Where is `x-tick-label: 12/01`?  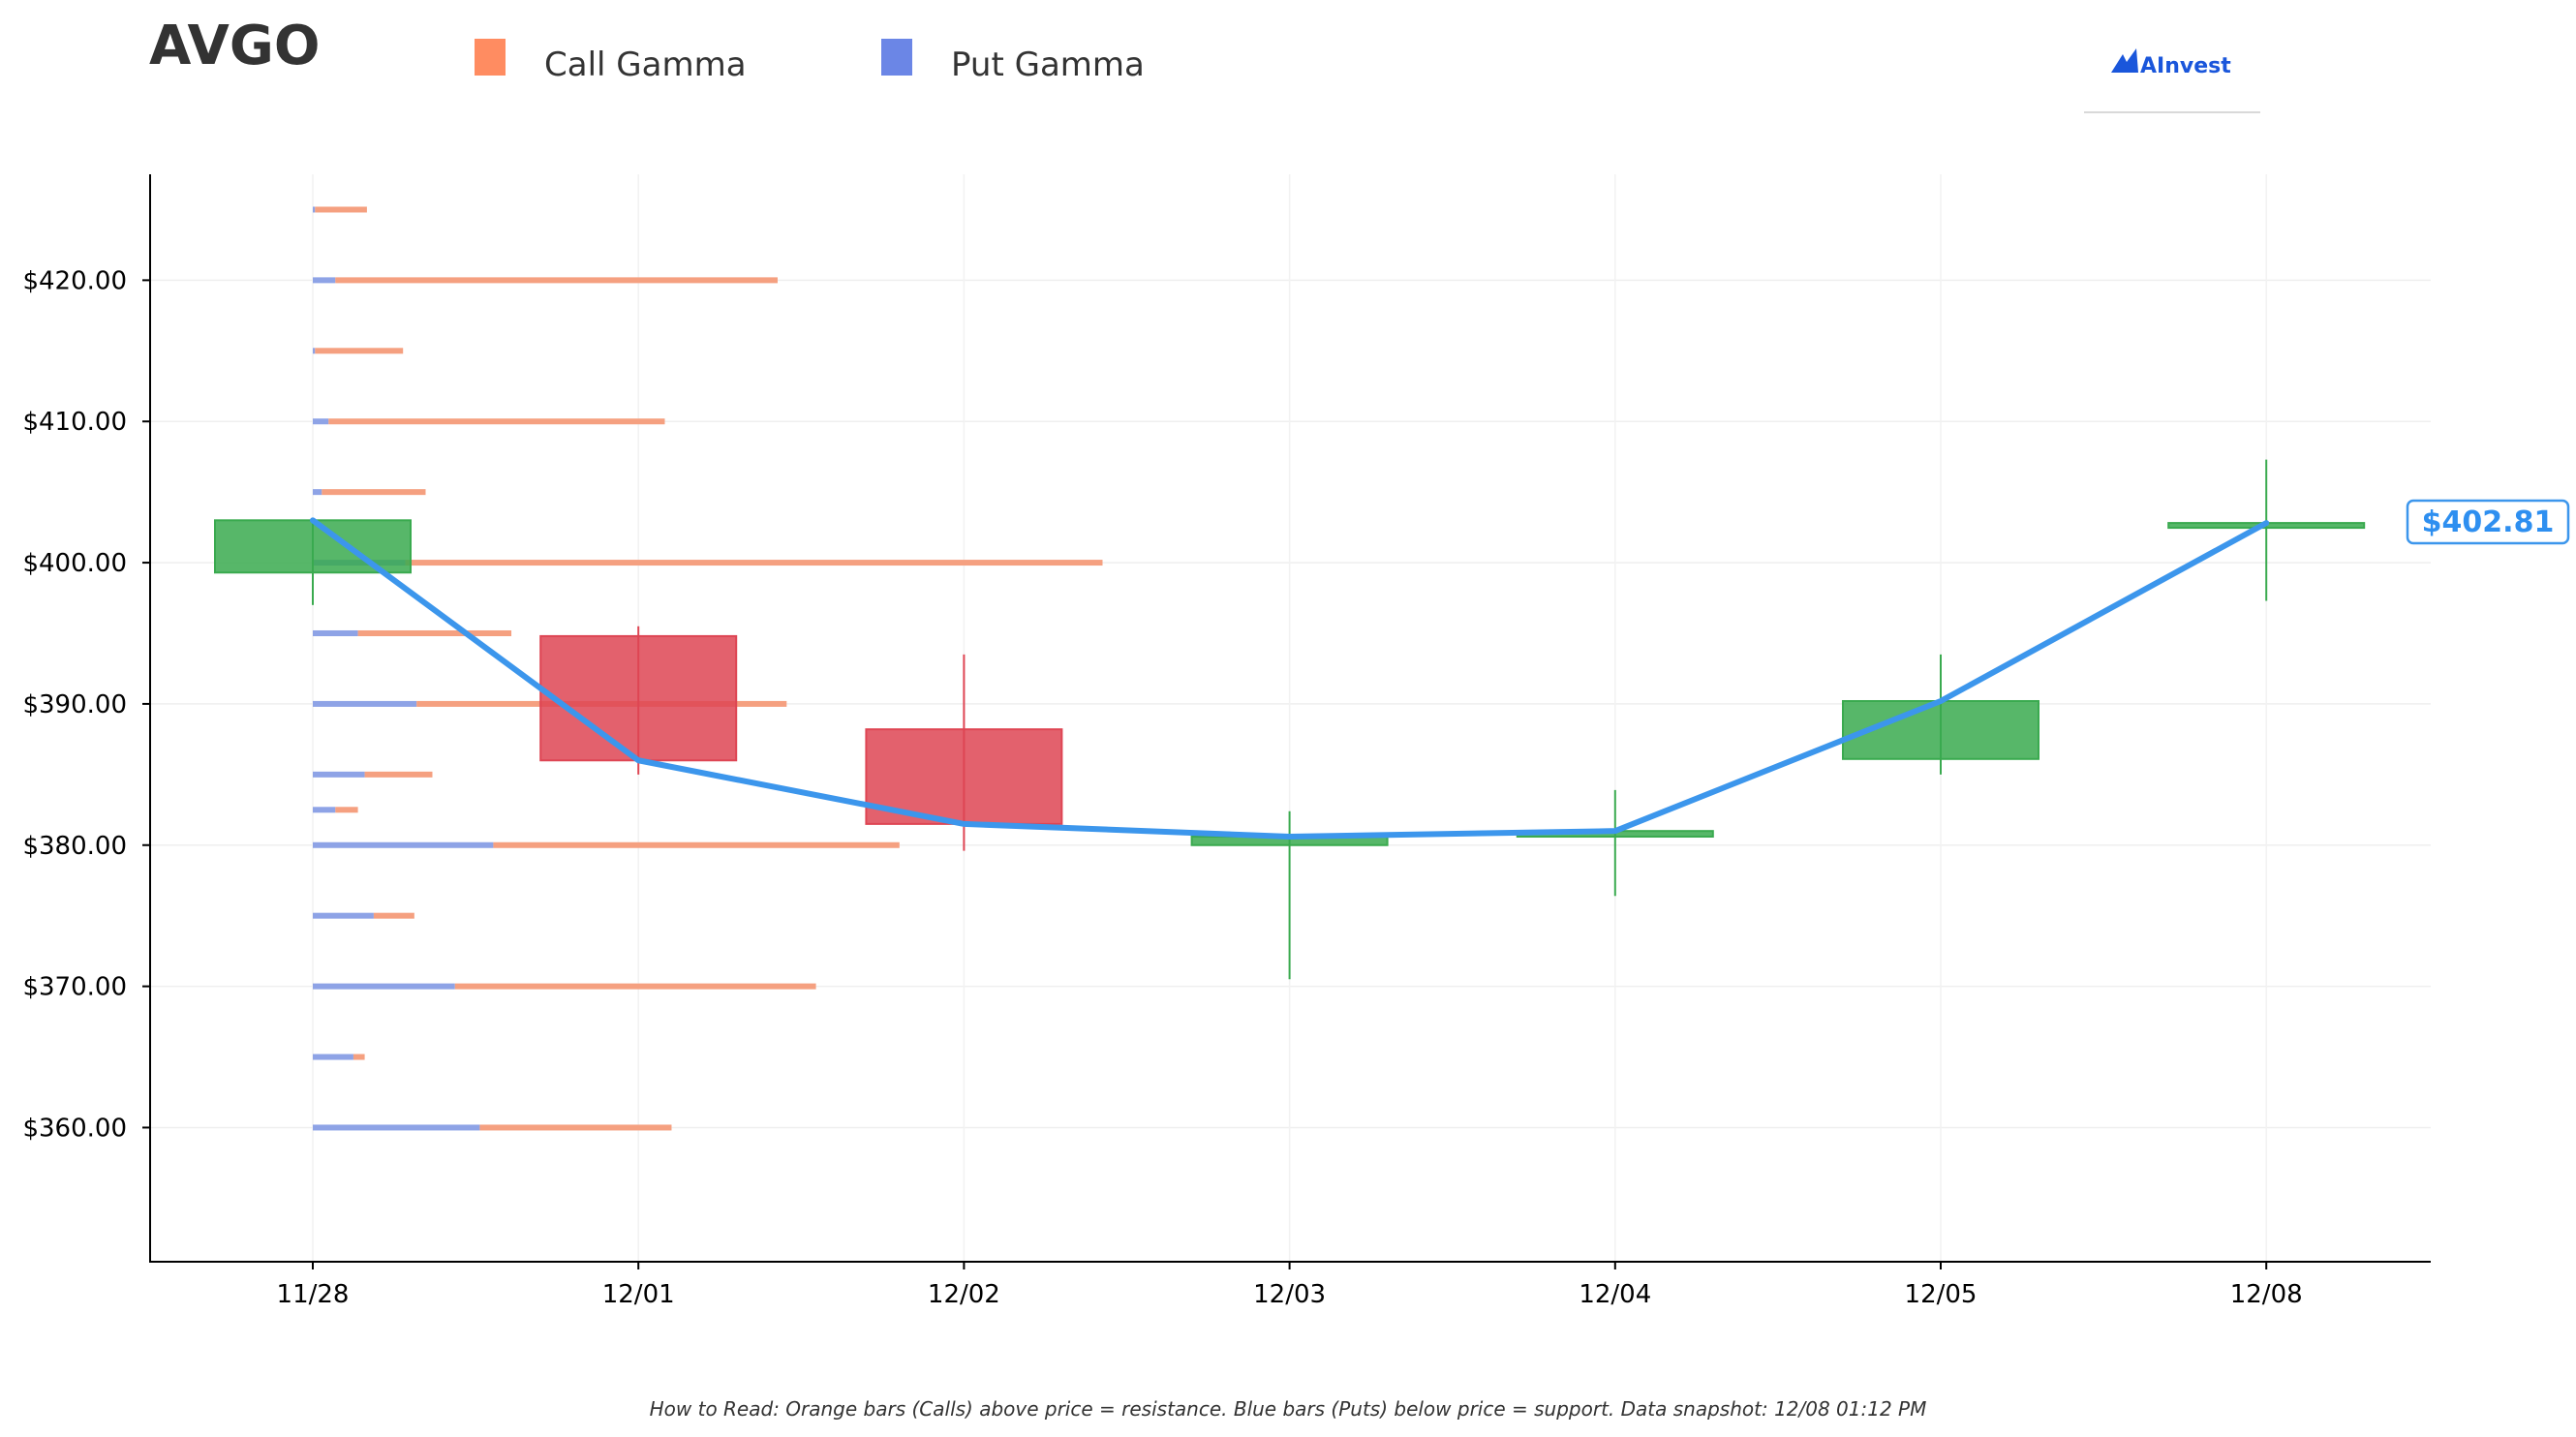 x-tick-label: 12/01 is located at coordinates (638, 1295).